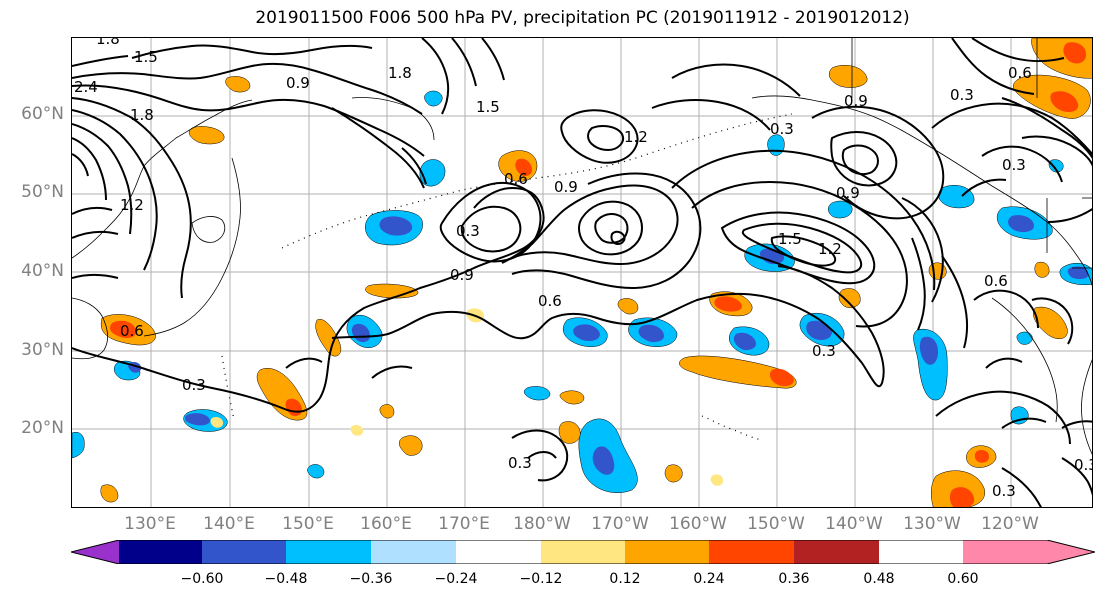 The height and width of the screenshot is (601, 1105). I want to click on lon-label: 140°E, so click(229, 524).